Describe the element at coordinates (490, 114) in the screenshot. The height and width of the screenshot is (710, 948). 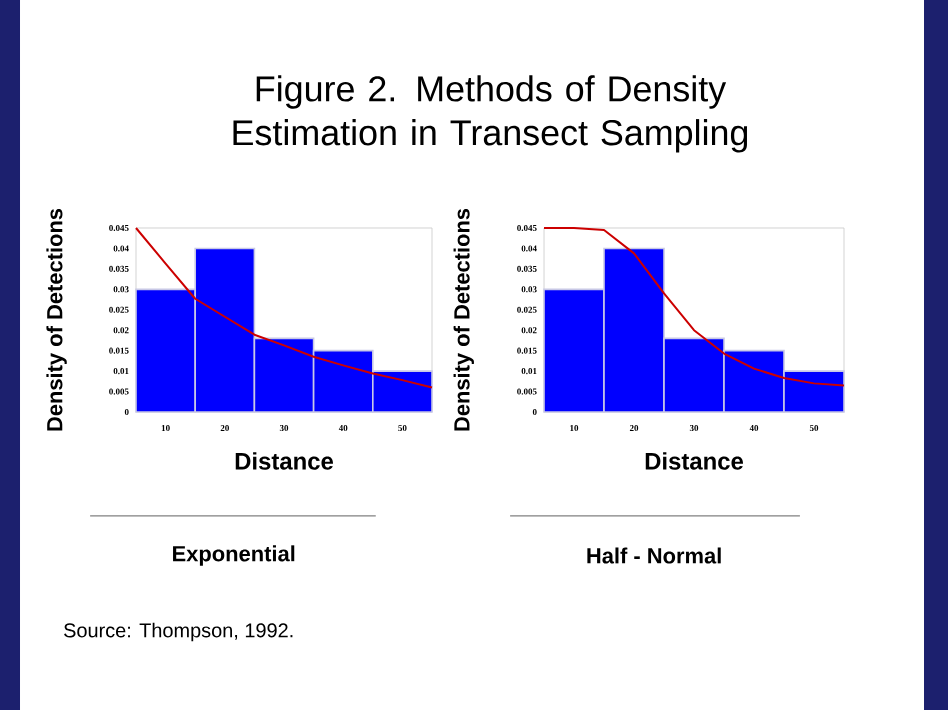
I see `chart-title: Figure 2. Methods of Density Estimation in Transect Sampling` at that location.